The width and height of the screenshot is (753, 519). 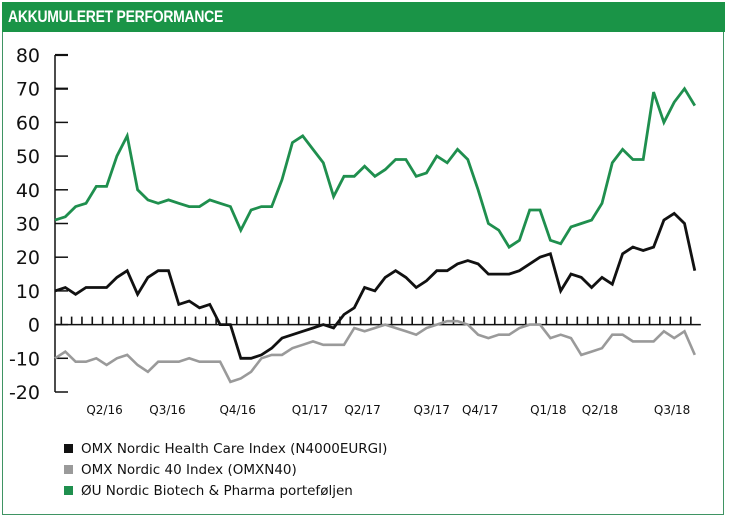 What do you see at coordinates (167, 410) in the screenshot?
I see `x-tick-label: Q3/16` at bounding box center [167, 410].